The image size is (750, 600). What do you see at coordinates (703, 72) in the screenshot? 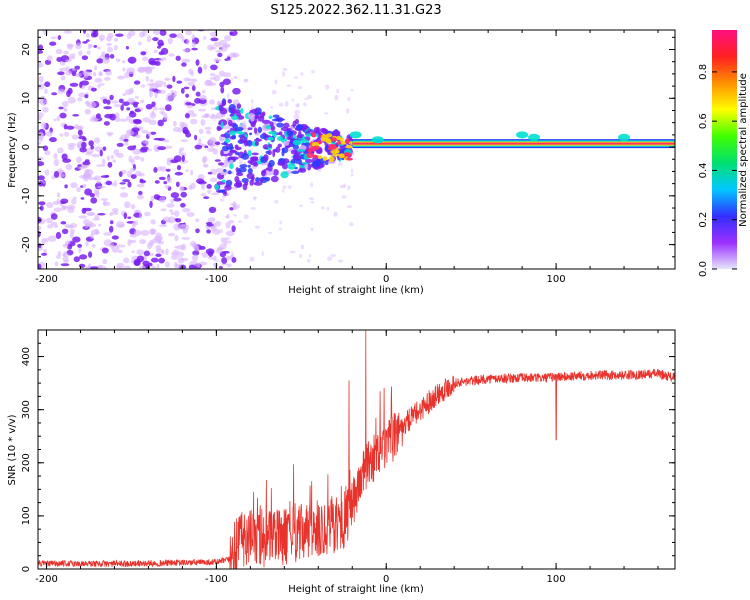
I see `colorbar-tick-label: 0.8` at bounding box center [703, 72].